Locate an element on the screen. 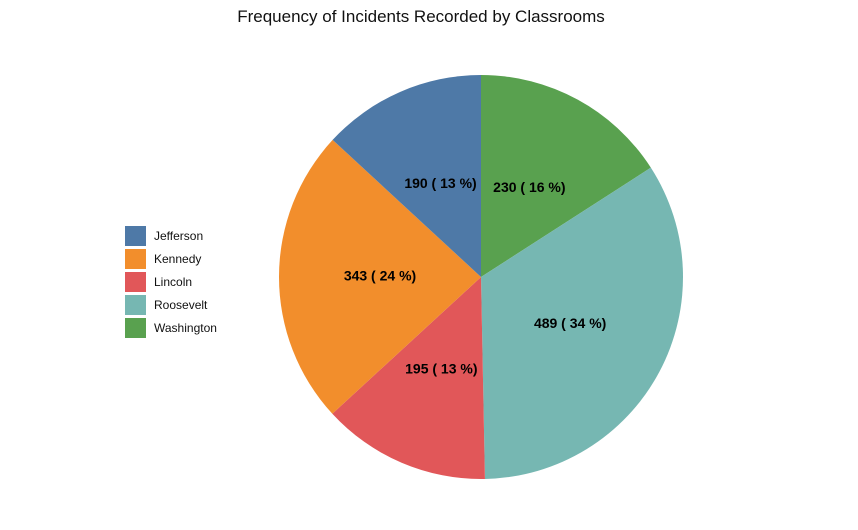  legend-label-washington: Washington is located at coordinates (185, 327).